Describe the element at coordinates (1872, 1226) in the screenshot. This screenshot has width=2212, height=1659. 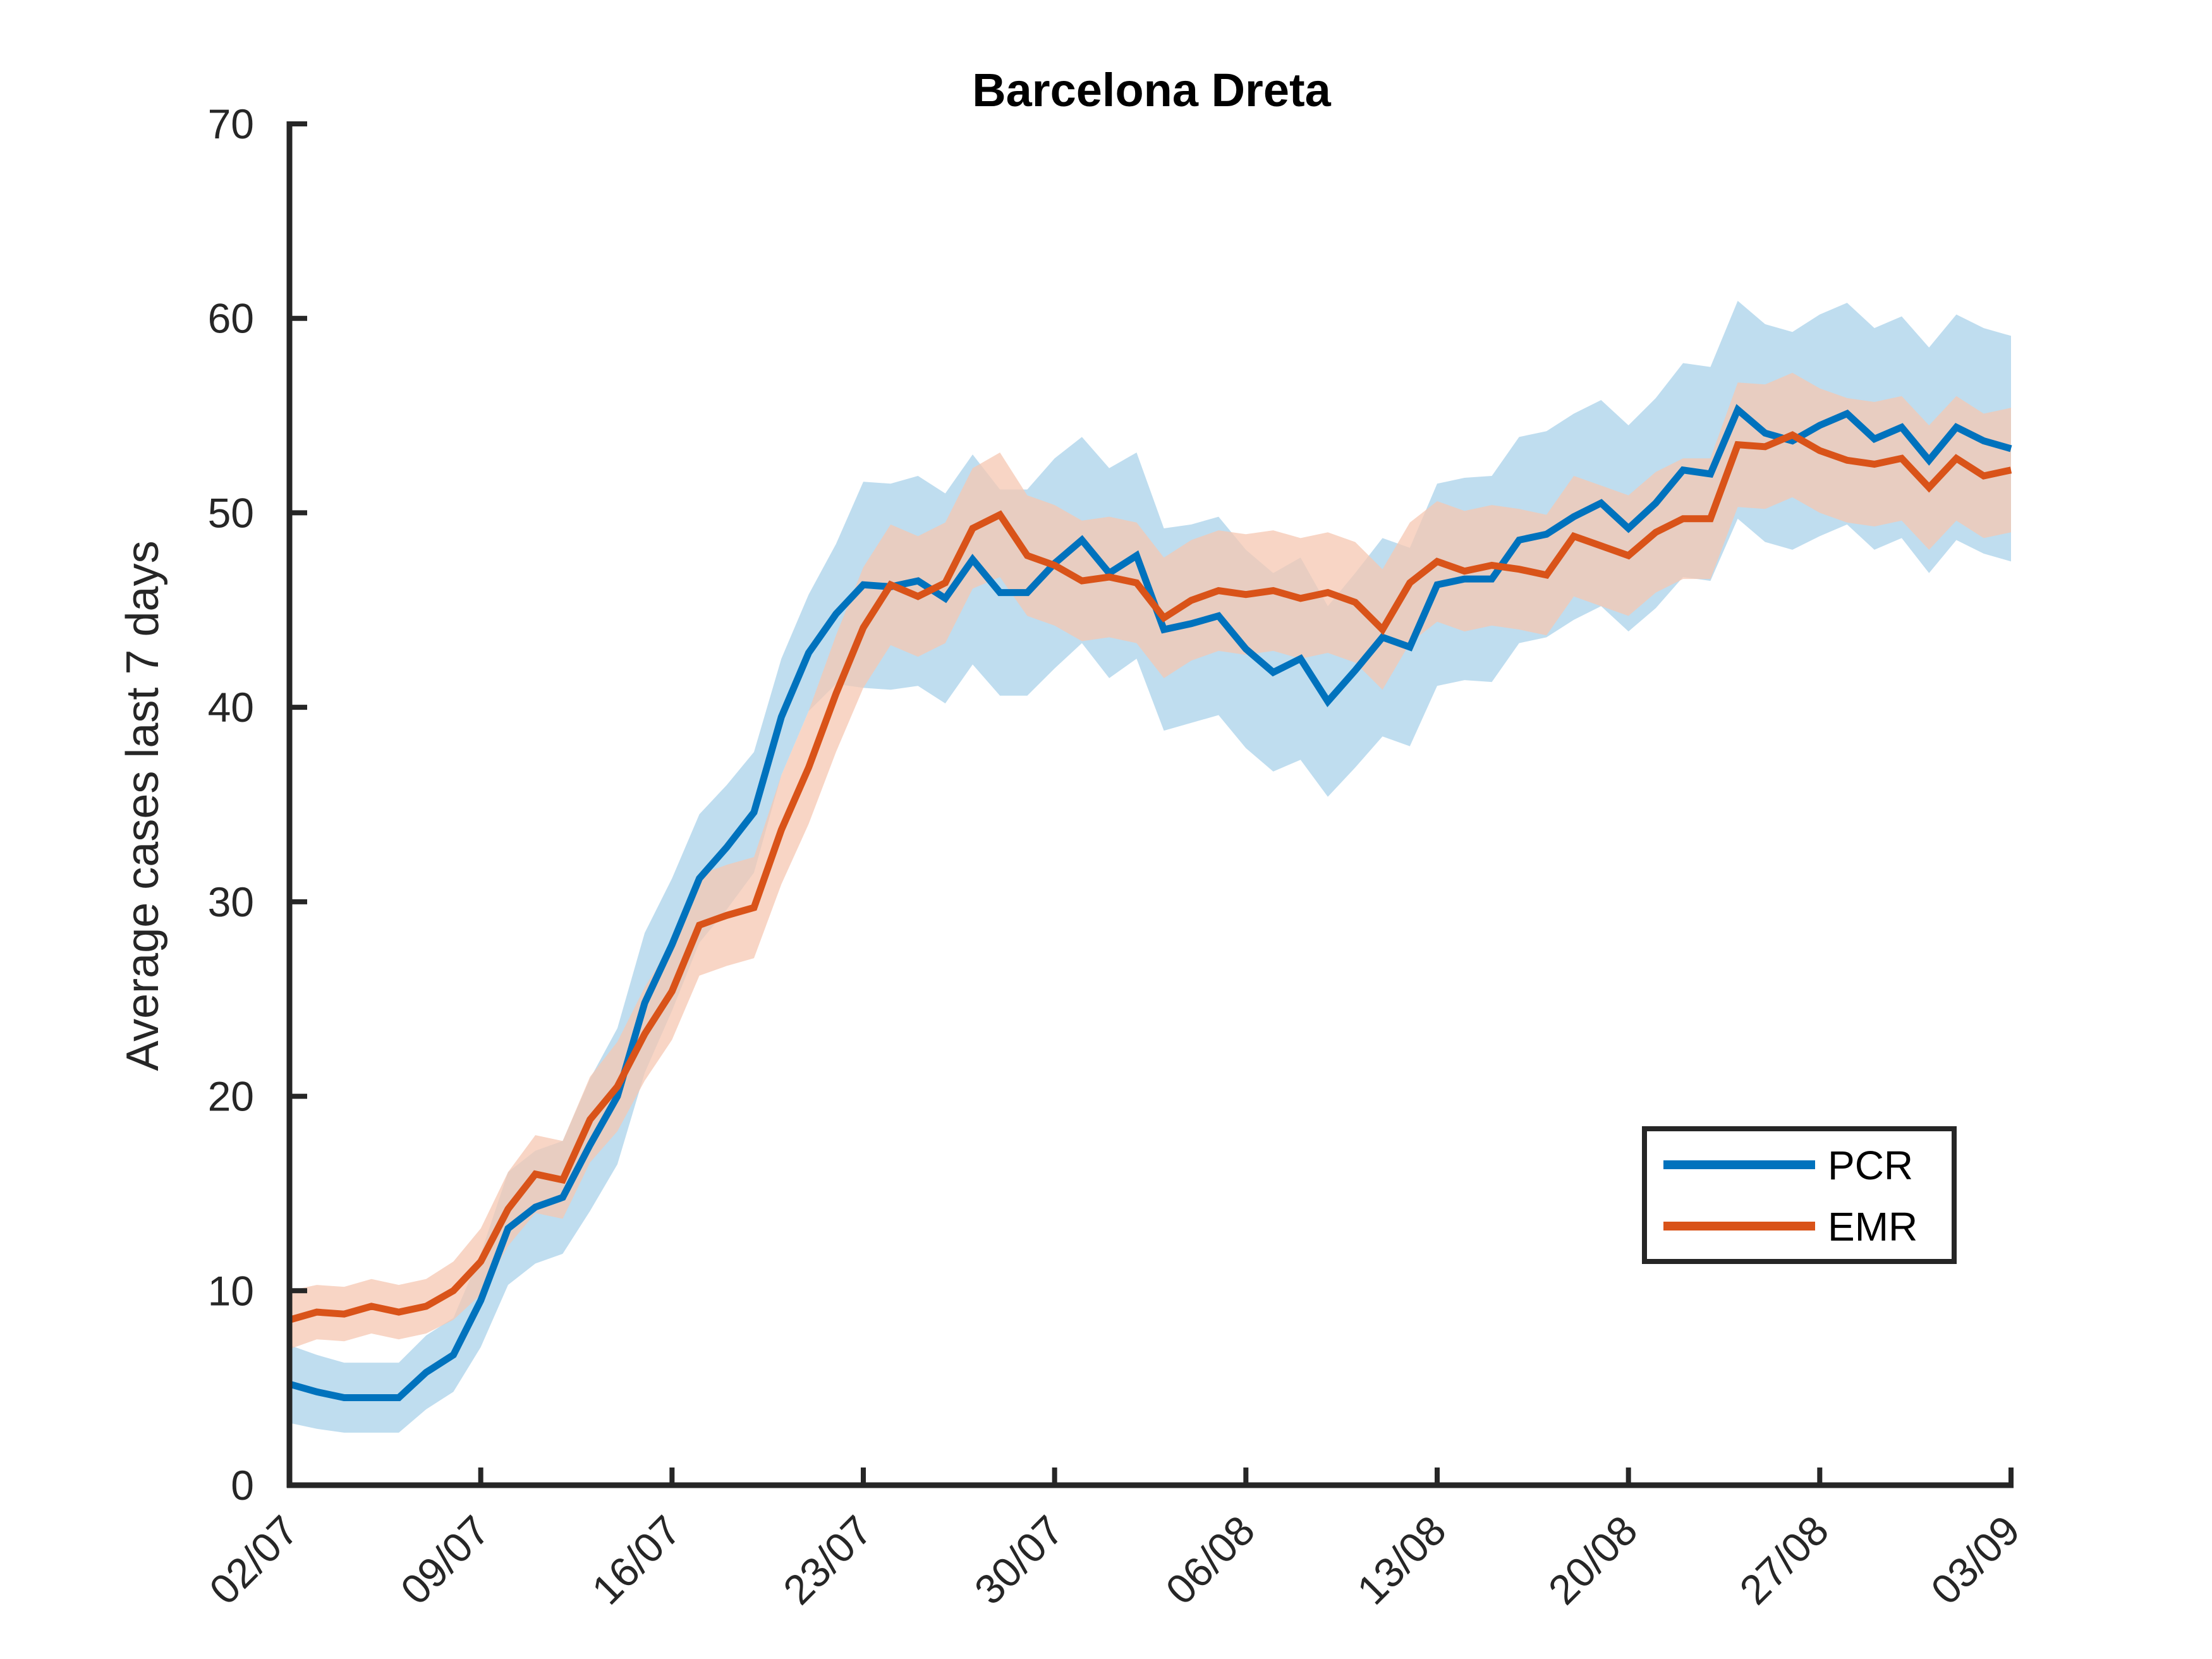
I see `legend-label-emr: EMR` at that location.